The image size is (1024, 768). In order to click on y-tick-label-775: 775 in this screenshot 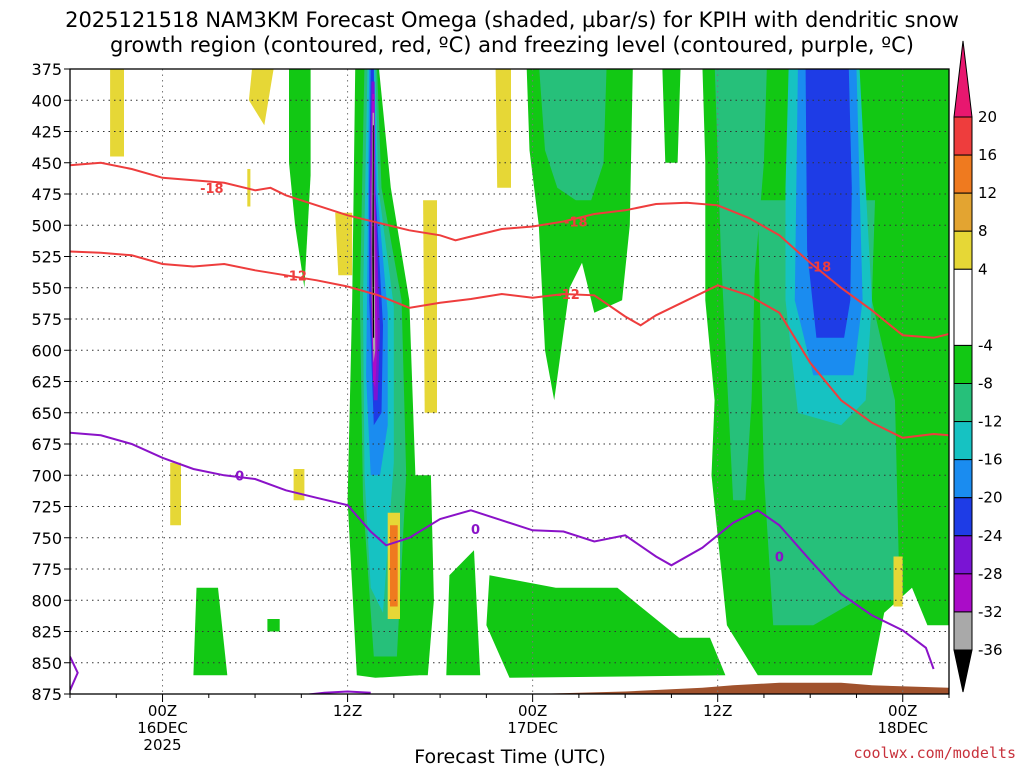, I will do `click(46, 569)`.